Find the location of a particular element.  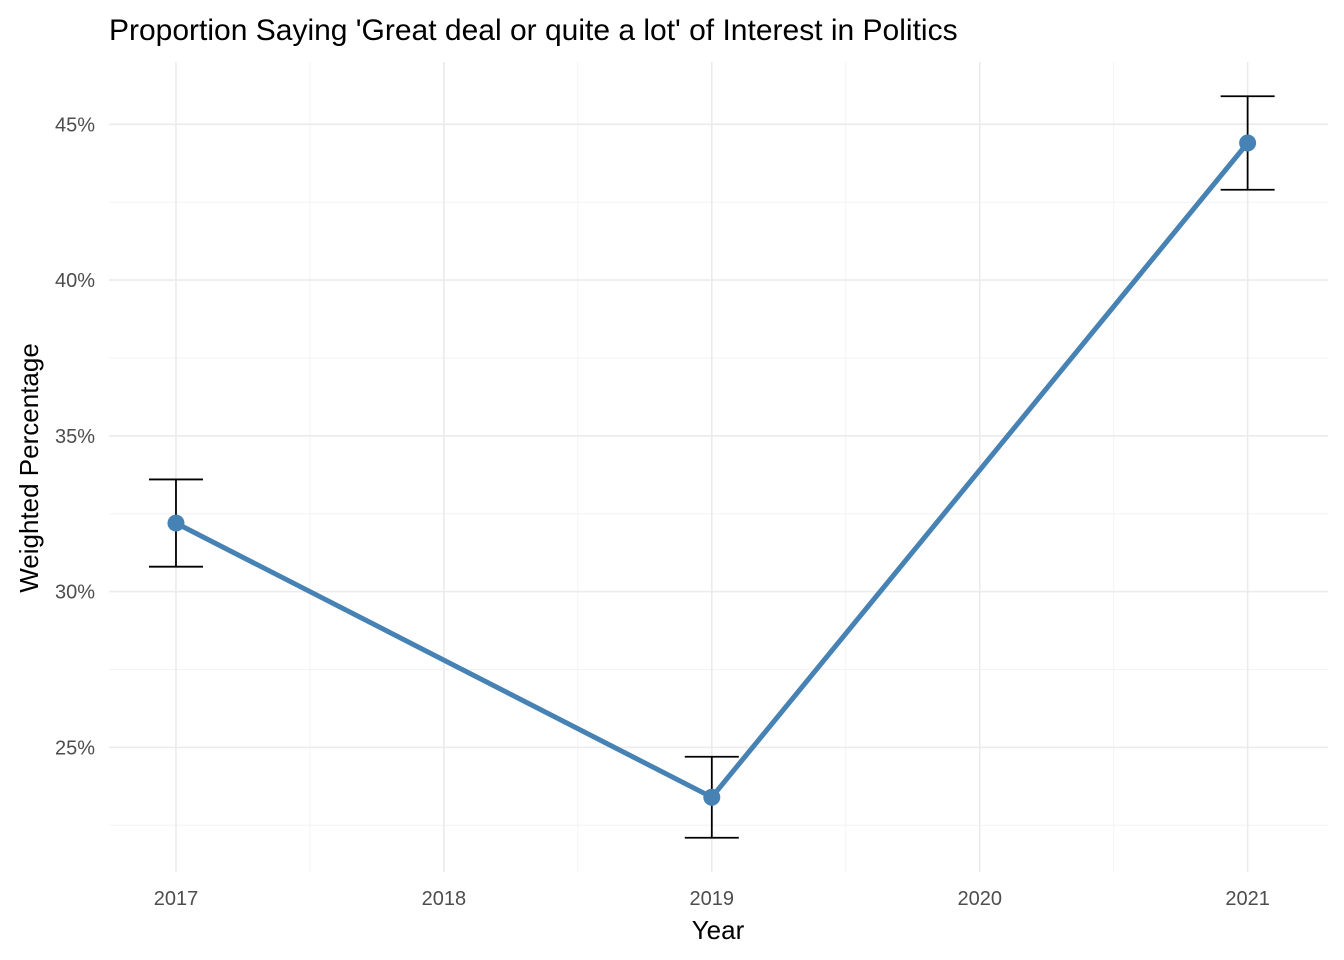

x-axis-ticks: 2017 2018 2019 2020 2021 is located at coordinates (712, 899).